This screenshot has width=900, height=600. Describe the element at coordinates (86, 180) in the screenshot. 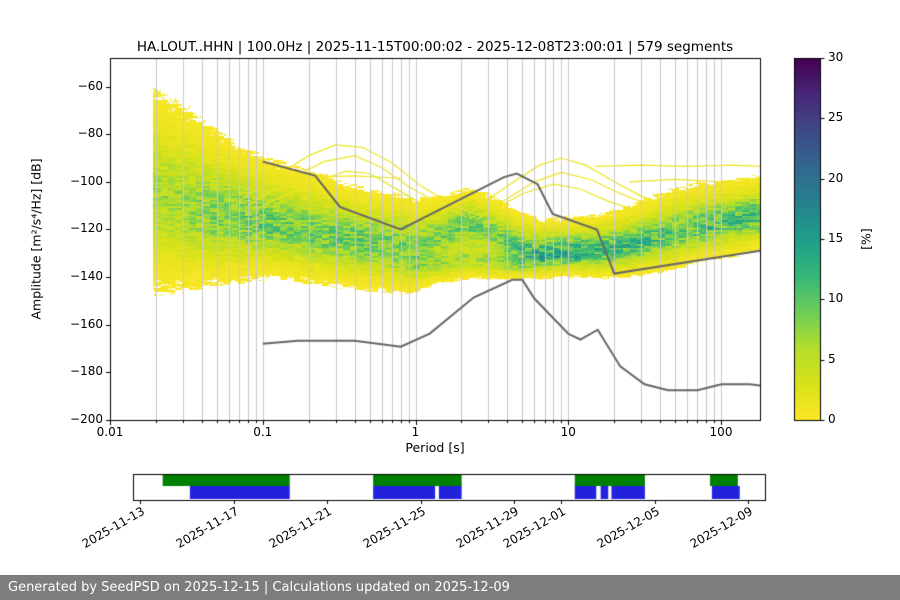

I see `y-tick-label: −100` at that location.